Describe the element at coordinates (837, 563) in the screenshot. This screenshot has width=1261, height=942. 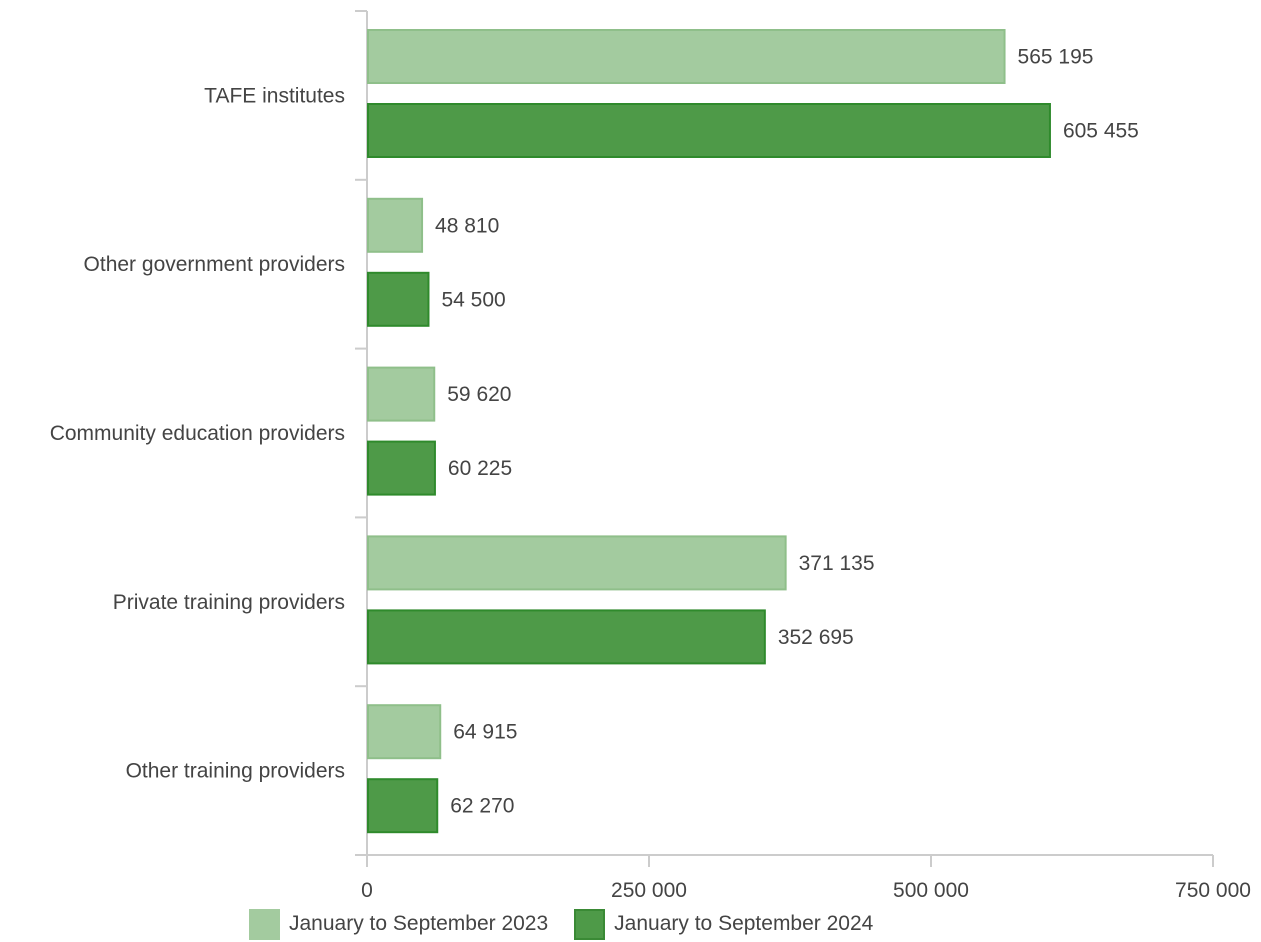
I see `data-label-2023: 371 135` at that location.